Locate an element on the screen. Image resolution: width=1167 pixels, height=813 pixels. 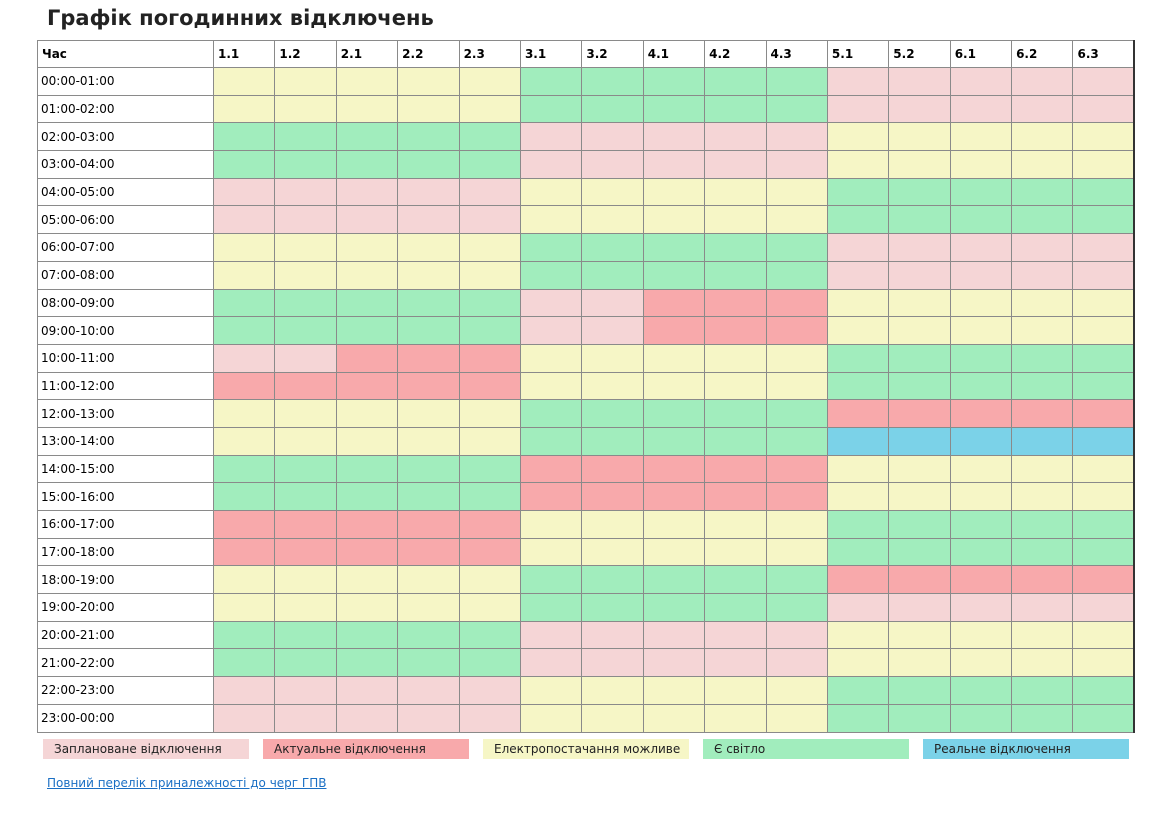
table-row: 02:00-03:00 is located at coordinates (586, 137).